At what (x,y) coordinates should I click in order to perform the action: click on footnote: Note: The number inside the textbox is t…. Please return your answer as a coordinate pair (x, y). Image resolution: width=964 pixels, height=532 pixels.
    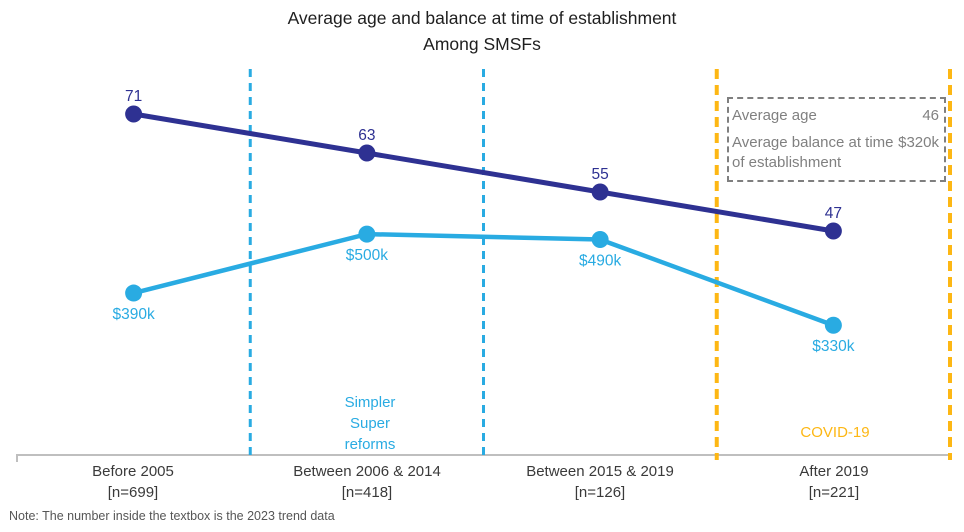
    Looking at the image, I should click on (172, 516).